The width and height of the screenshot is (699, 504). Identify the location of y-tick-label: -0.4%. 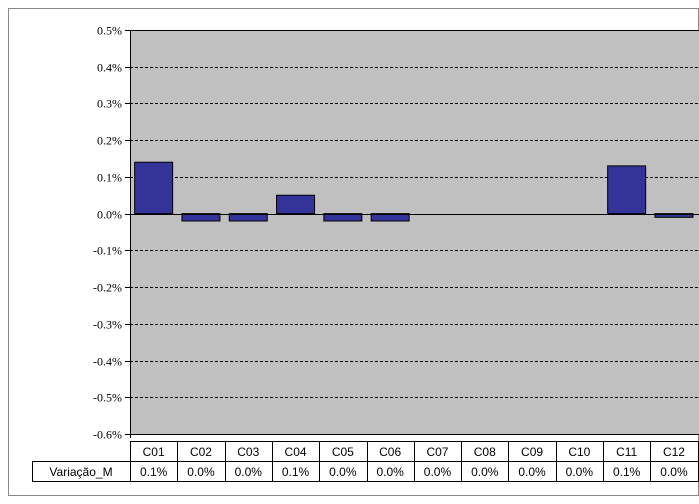
(107, 362).